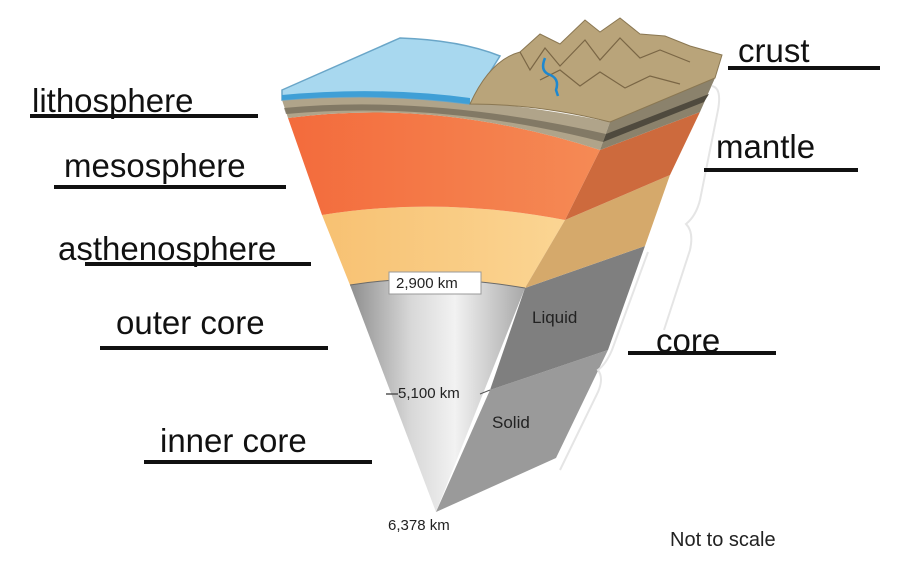  Describe the element at coordinates (427, 283) in the screenshot. I see `depth-2900-label: 2,900 km` at that location.